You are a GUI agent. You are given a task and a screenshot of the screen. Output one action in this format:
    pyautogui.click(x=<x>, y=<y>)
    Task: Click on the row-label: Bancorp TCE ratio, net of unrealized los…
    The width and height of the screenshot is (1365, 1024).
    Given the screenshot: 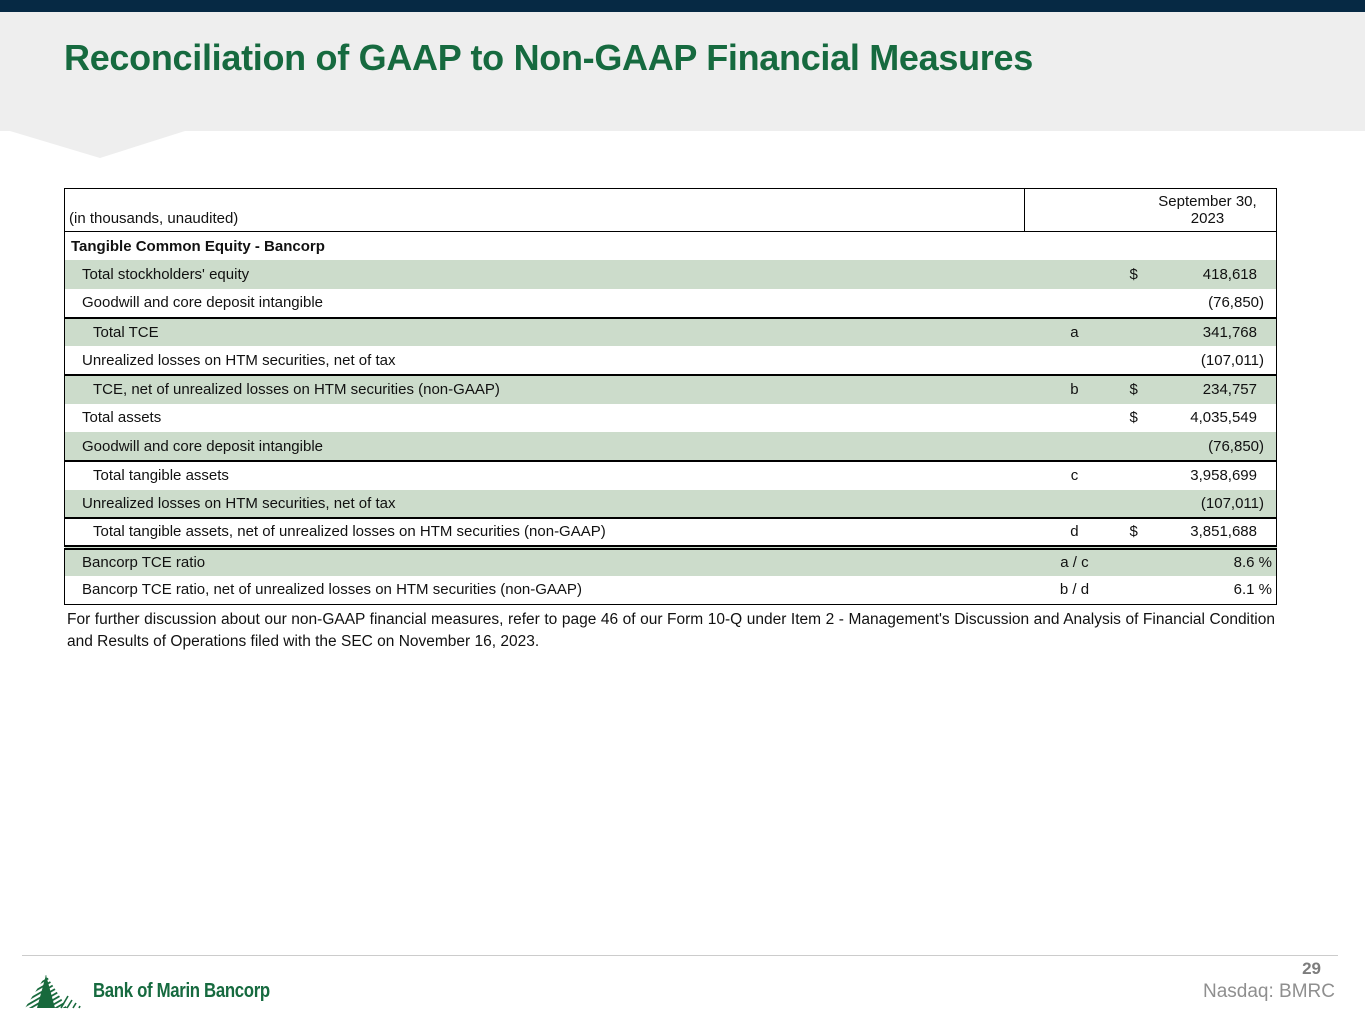 What is the action you would take?
    pyautogui.click(x=332, y=590)
    